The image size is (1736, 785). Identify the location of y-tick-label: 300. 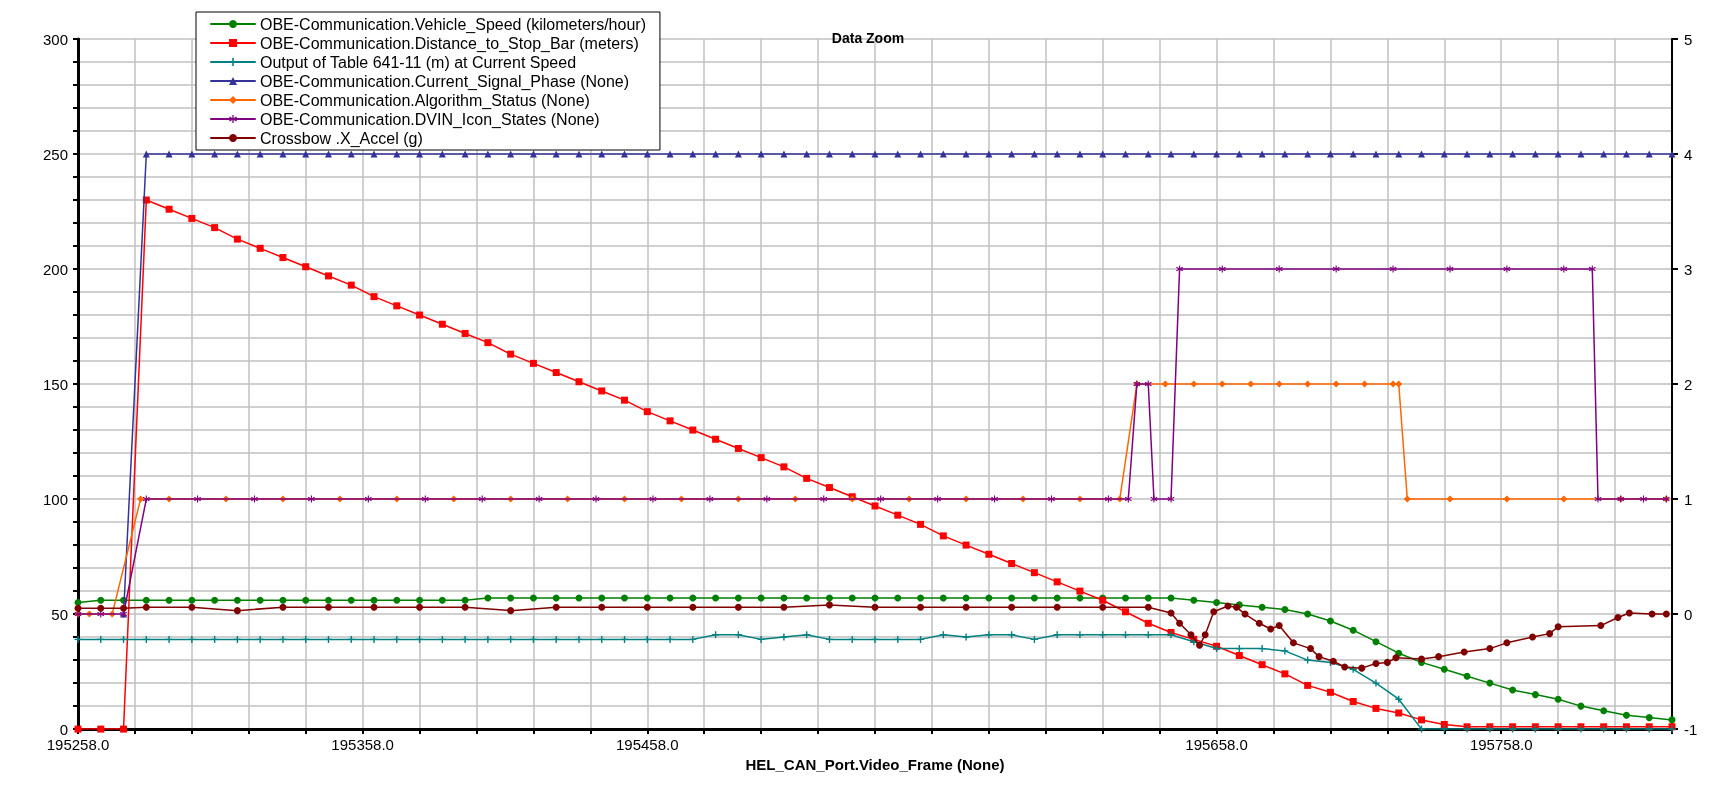
(55, 39).